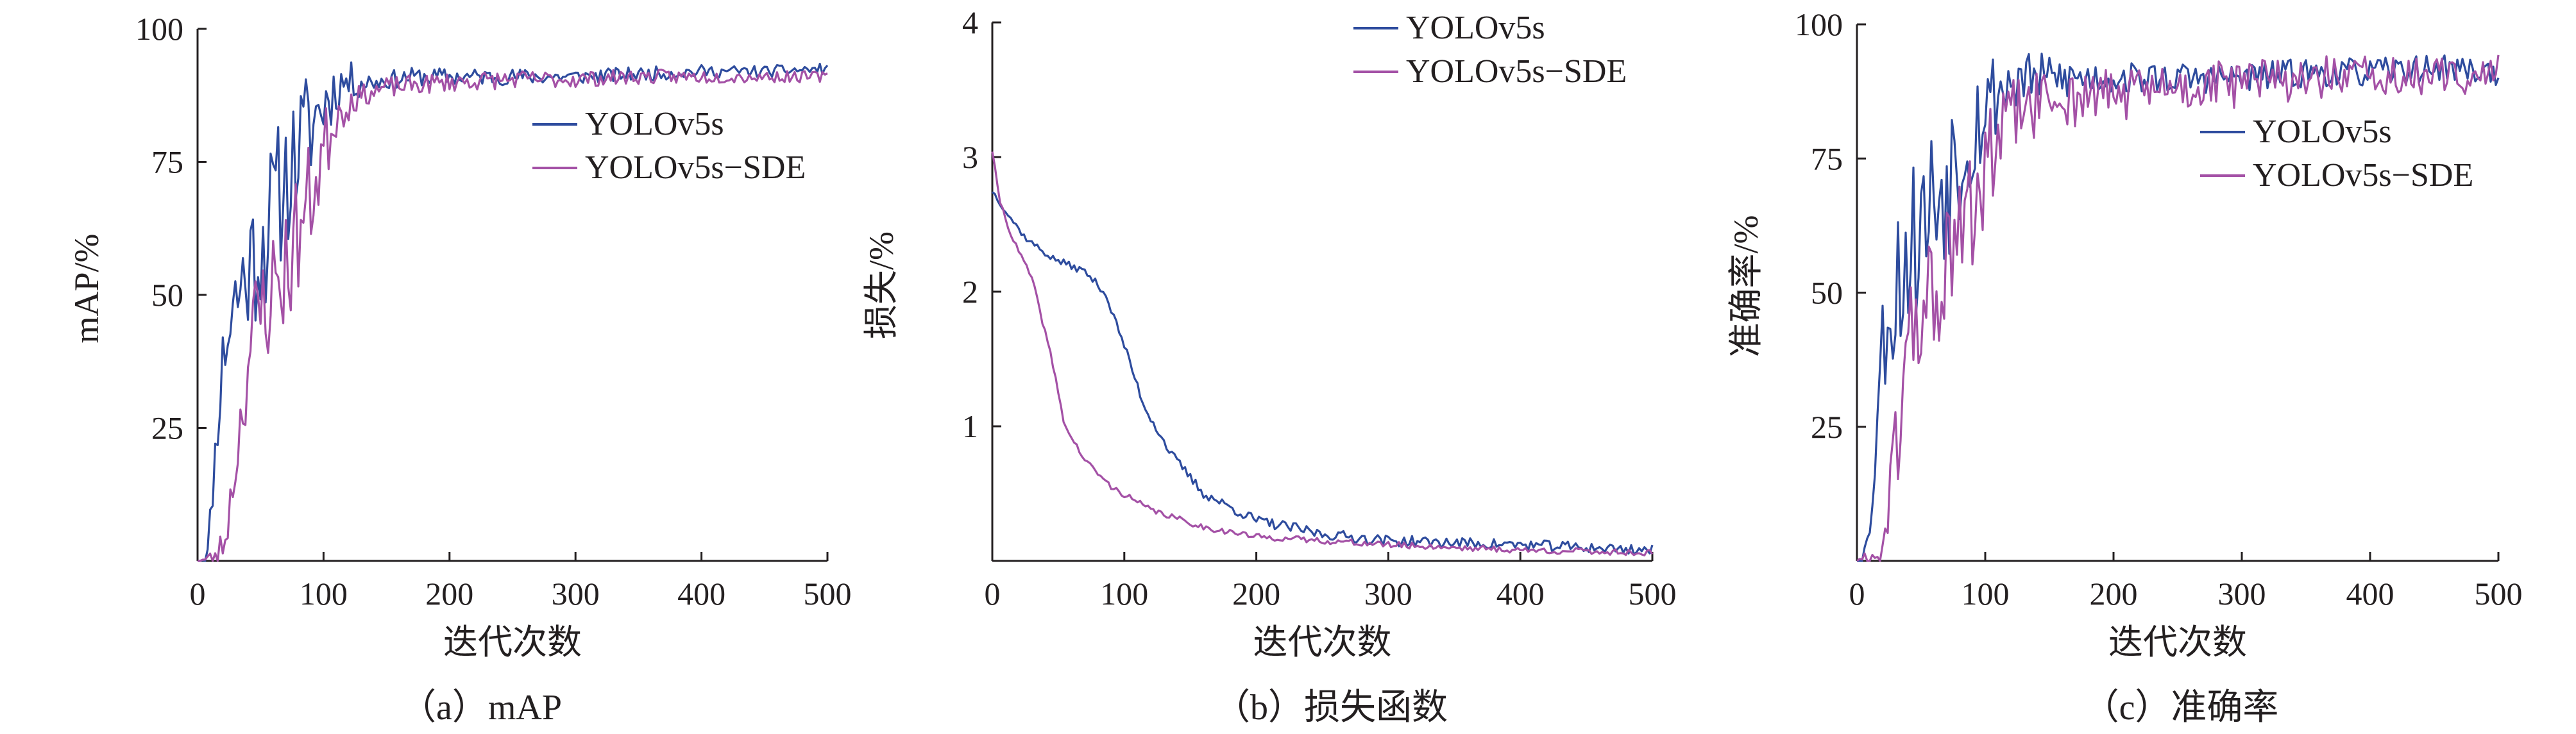 The image size is (2576, 734). Describe the element at coordinates (86, 288) in the screenshot. I see `y-axis-label: mAP/%` at that location.